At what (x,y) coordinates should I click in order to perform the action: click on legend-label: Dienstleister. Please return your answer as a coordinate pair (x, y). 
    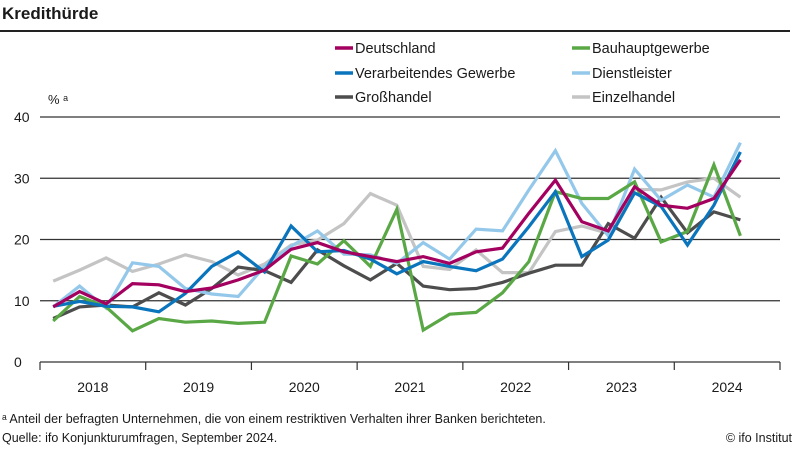
    Looking at the image, I should click on (632, 74).